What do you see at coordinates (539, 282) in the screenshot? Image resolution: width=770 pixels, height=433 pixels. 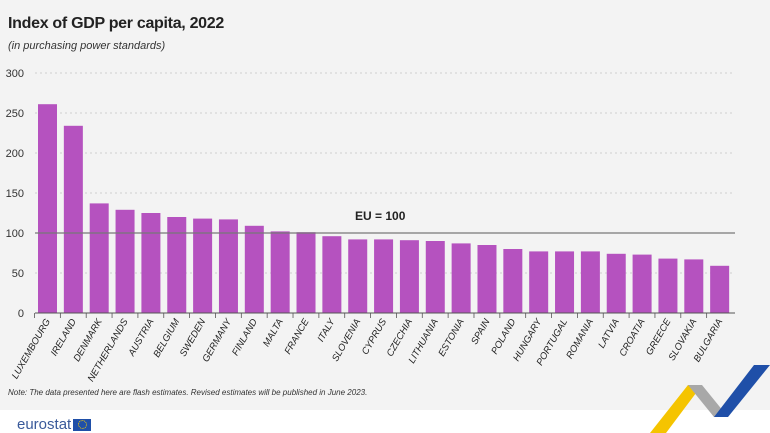 I see `bar-hungary` at bounding box center [539, 282].